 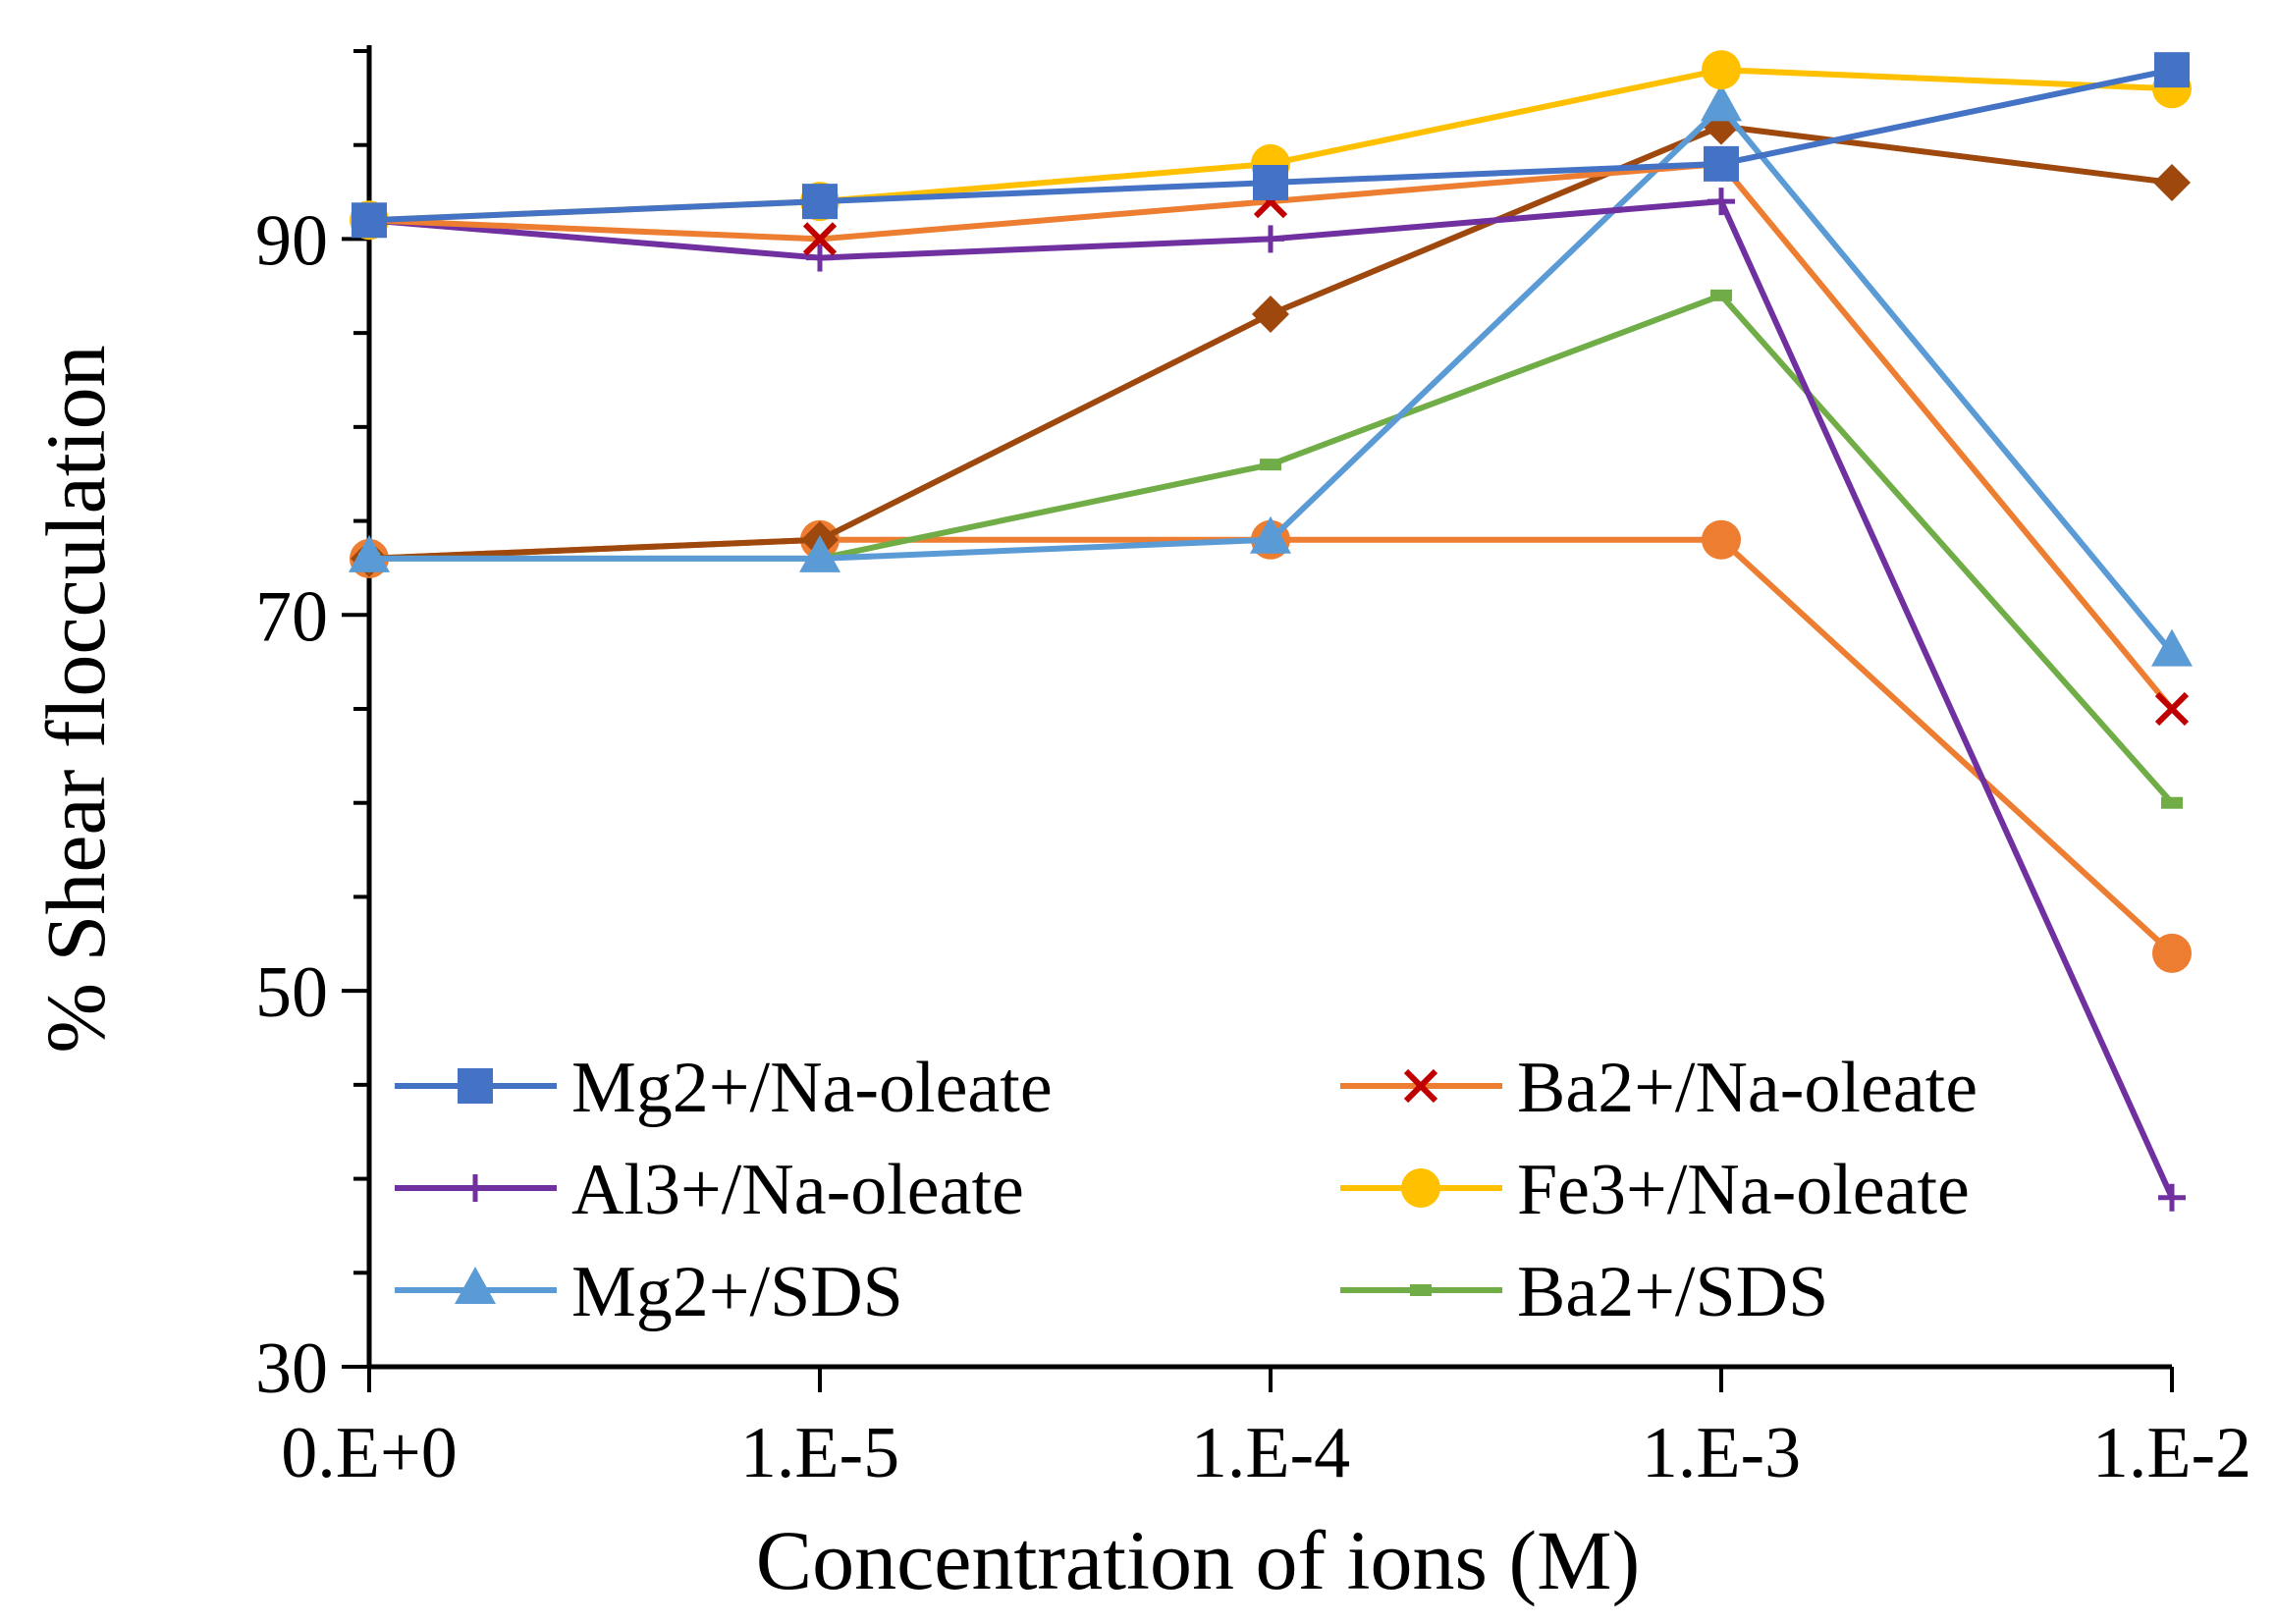 I want to click on legend-label: Mg2+/SDS, so click(x=737, y=1292).